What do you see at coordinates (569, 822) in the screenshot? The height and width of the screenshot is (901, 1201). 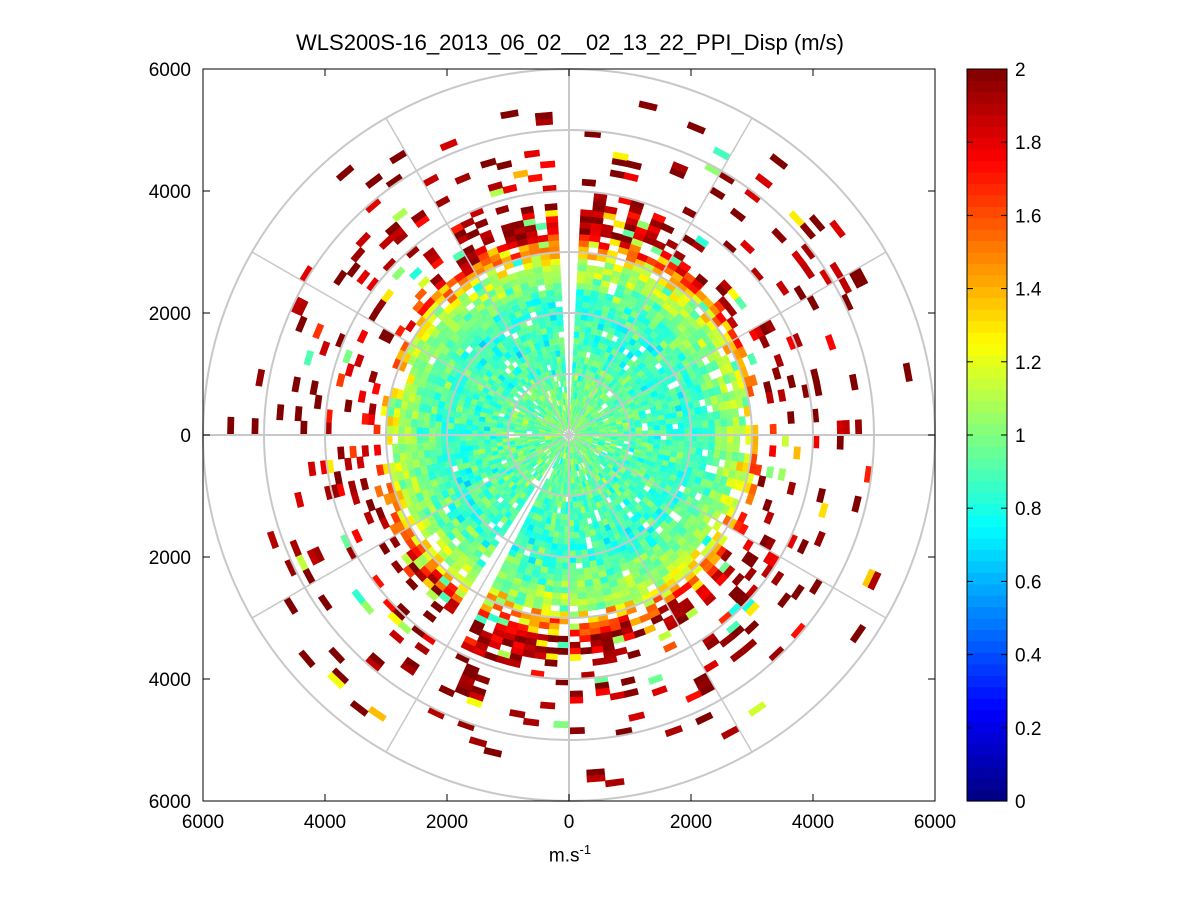 I see `x-tick-label: 0` at bounding box center [569, 822].